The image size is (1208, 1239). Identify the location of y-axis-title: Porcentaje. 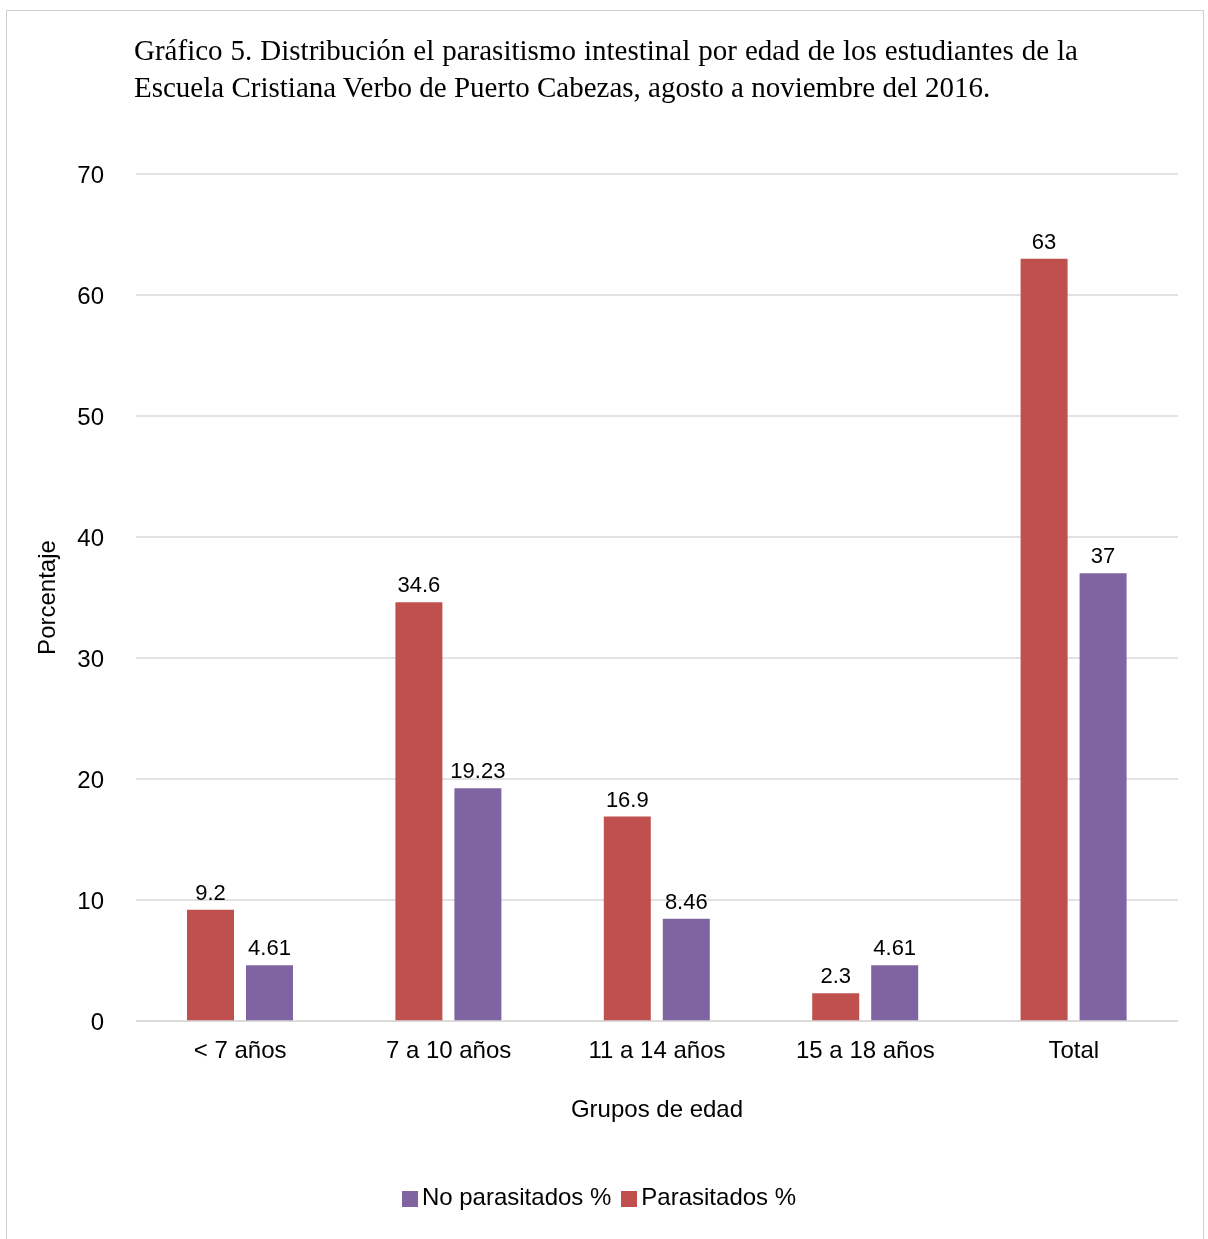
(46, 597).